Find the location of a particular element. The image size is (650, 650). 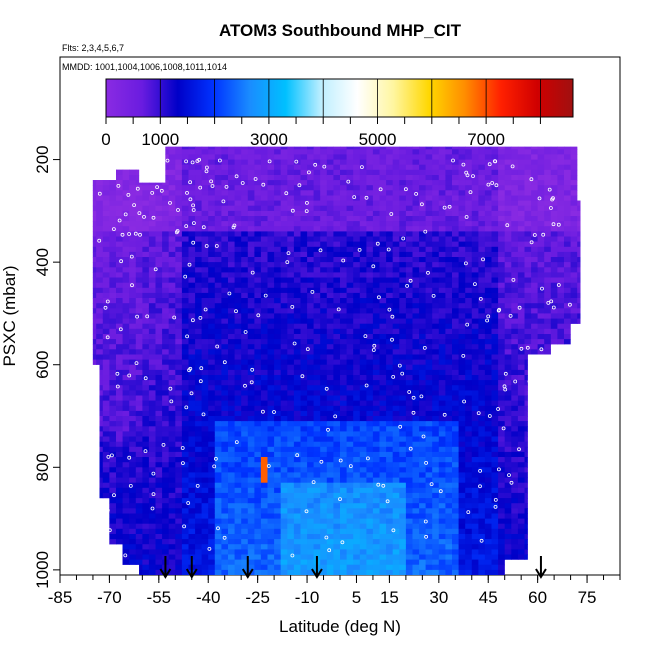

chart-title: ATOM3 Southbound MHP_CIT is located at coordinates (340, 30).